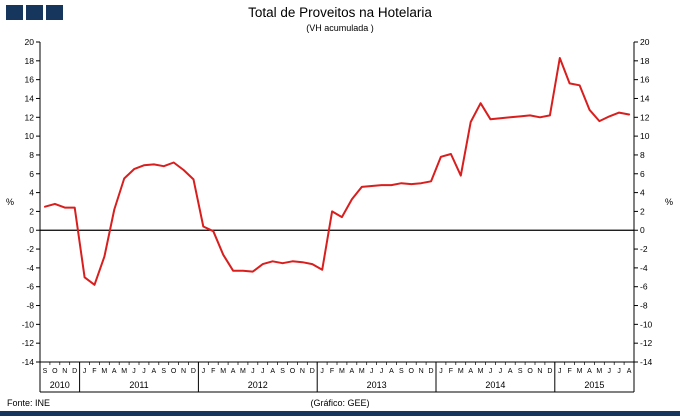 The width and height of the screenshot is (680, 418). Describe the element at coordinates (340, 28) in the screenshot. I see `chart-subtitle: (VH acumulada )` at that location.